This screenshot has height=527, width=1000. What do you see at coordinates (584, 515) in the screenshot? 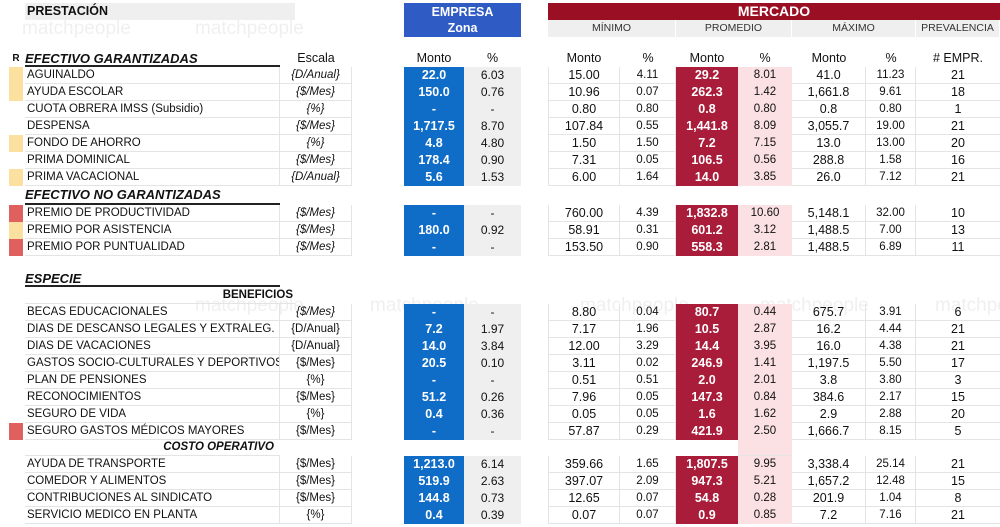
I see `minimo-monto: 0.07` at bounding box center [584, 515].